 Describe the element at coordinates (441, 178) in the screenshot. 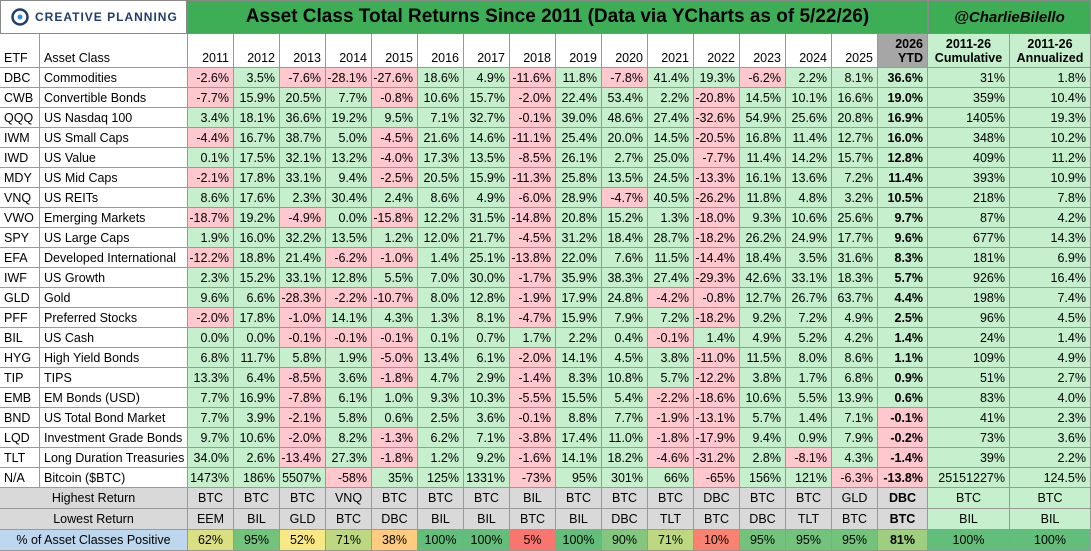

I see `return-cell: 20.5%` at that location.